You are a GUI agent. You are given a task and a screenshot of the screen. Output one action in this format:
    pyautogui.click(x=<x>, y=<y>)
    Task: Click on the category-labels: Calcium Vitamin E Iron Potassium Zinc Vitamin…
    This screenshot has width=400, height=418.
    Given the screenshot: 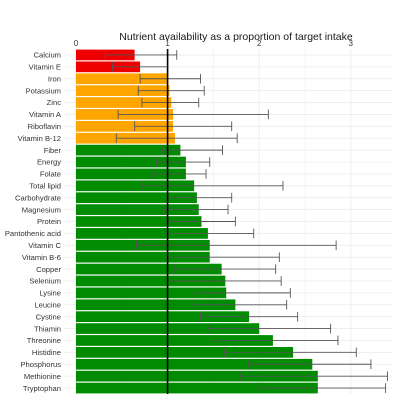 What is the action you would take?
    pyautogui.click(x=33, y=222)
    